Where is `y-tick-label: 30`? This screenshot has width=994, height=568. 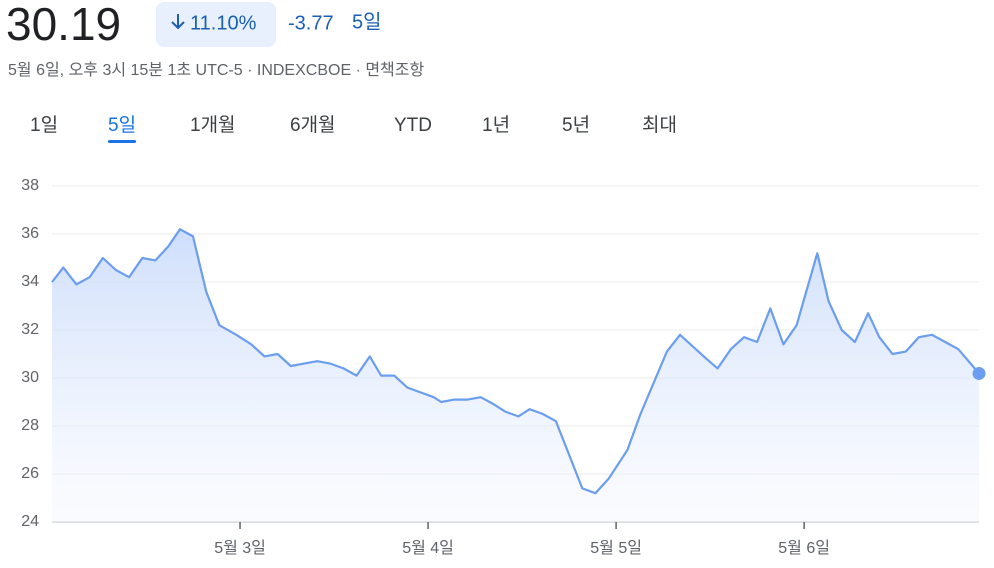 y-tick-label: 30 is located at coordinates (30, 377).